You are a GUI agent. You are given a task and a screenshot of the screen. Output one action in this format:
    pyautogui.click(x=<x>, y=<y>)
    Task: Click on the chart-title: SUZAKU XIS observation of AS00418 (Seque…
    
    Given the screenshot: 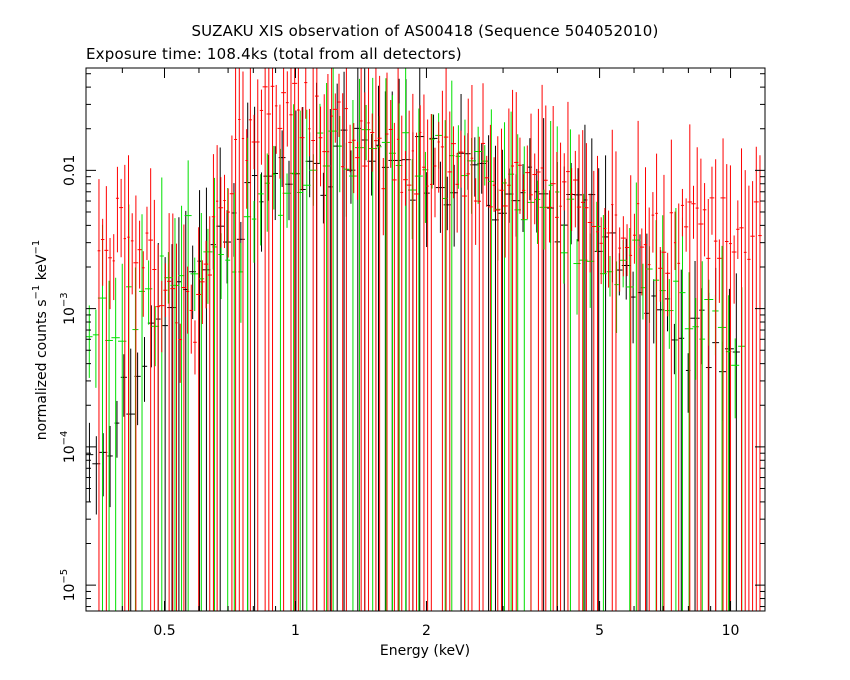 What is the action you would take?
    pyautogui.click(x=425, y=31)
    